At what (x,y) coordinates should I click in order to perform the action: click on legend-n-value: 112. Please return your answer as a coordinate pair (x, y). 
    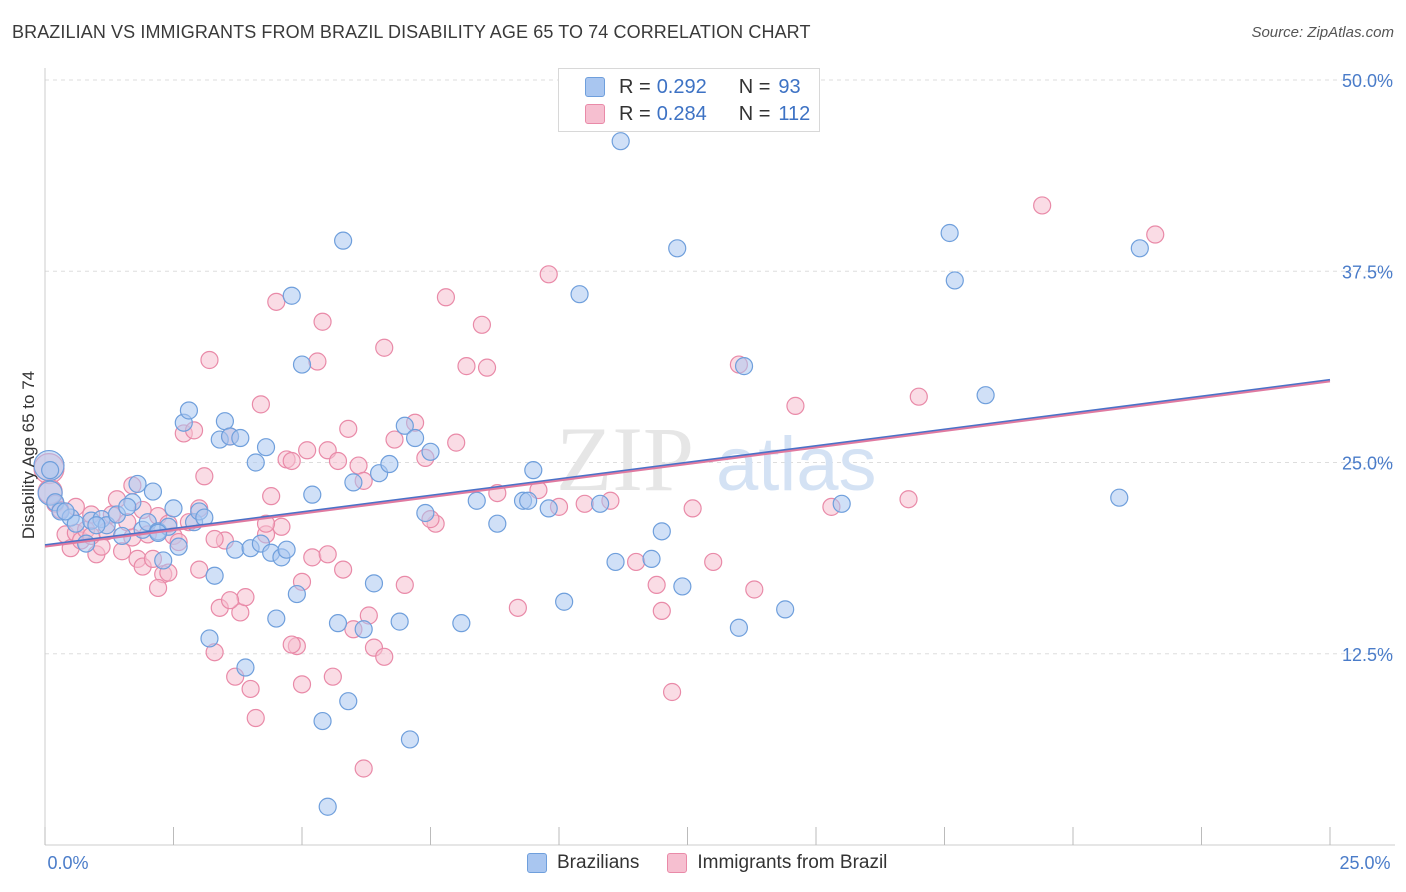
    Looking at the image, I should click on (794, 113).